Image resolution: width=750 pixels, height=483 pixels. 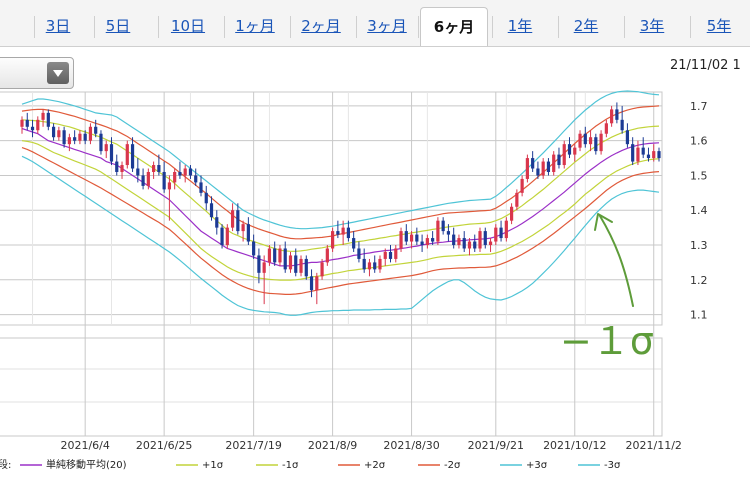 What do you see at coordinates (612, 465) in the screenshot?
I see `legend-label: -3σ` at bounding box center [612, 465].